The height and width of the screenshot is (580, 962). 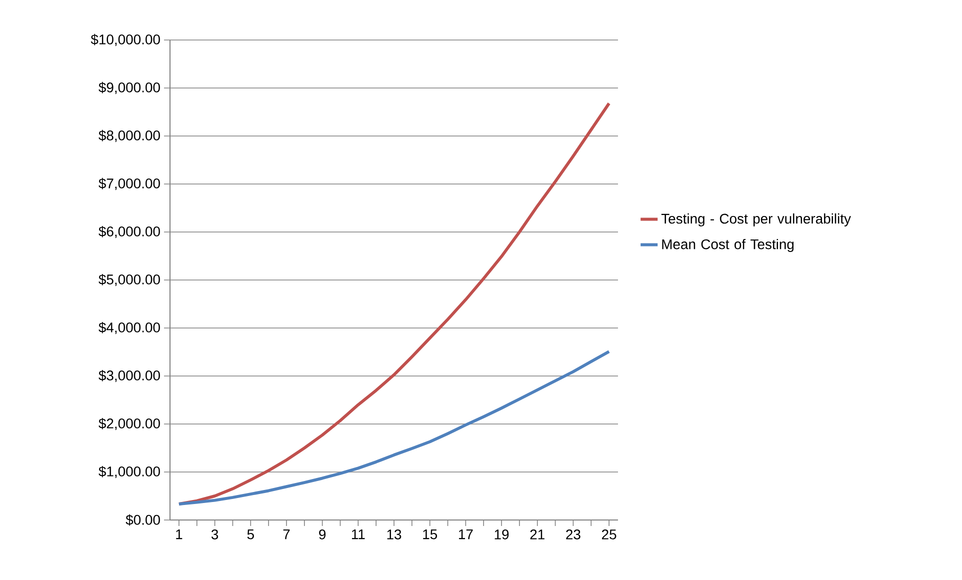 I want to click on y-tick-label: $10,000.00, so click(x=125, y=40).